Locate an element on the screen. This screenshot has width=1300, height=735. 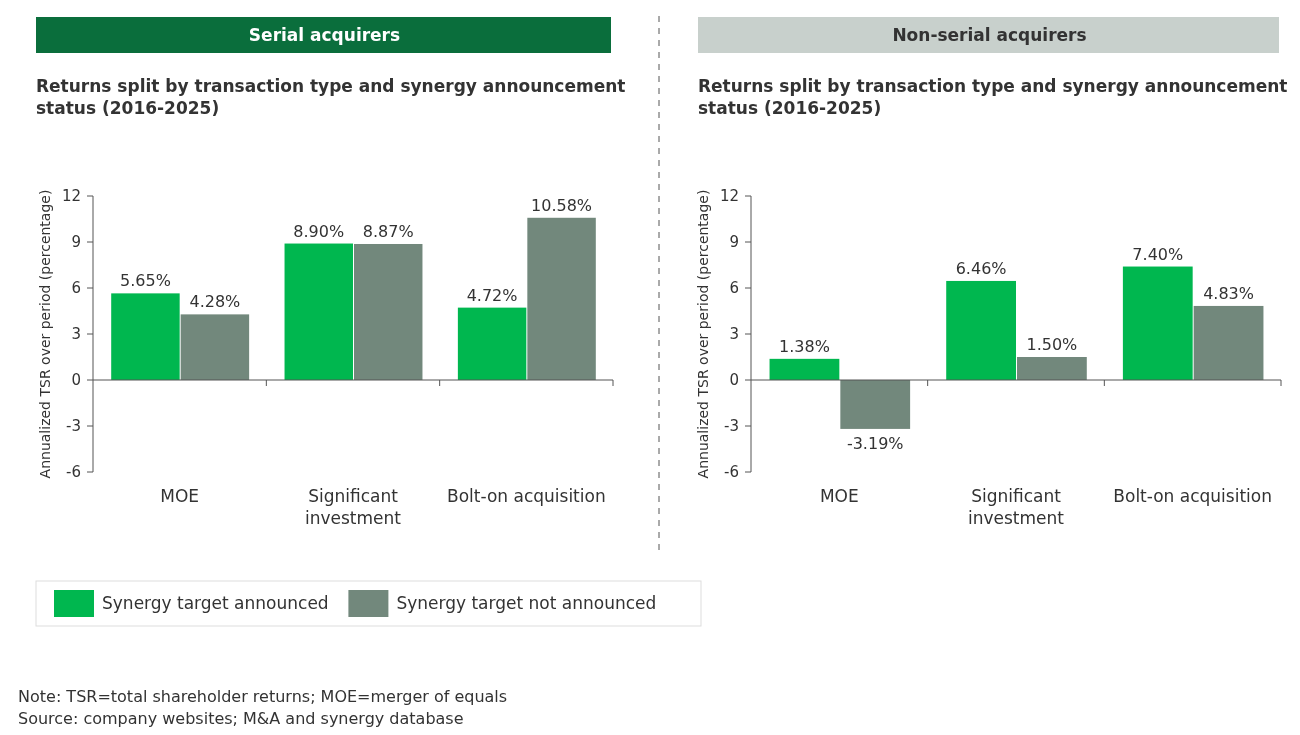
data-label: 8.90% is located at coordinates (319, 231).